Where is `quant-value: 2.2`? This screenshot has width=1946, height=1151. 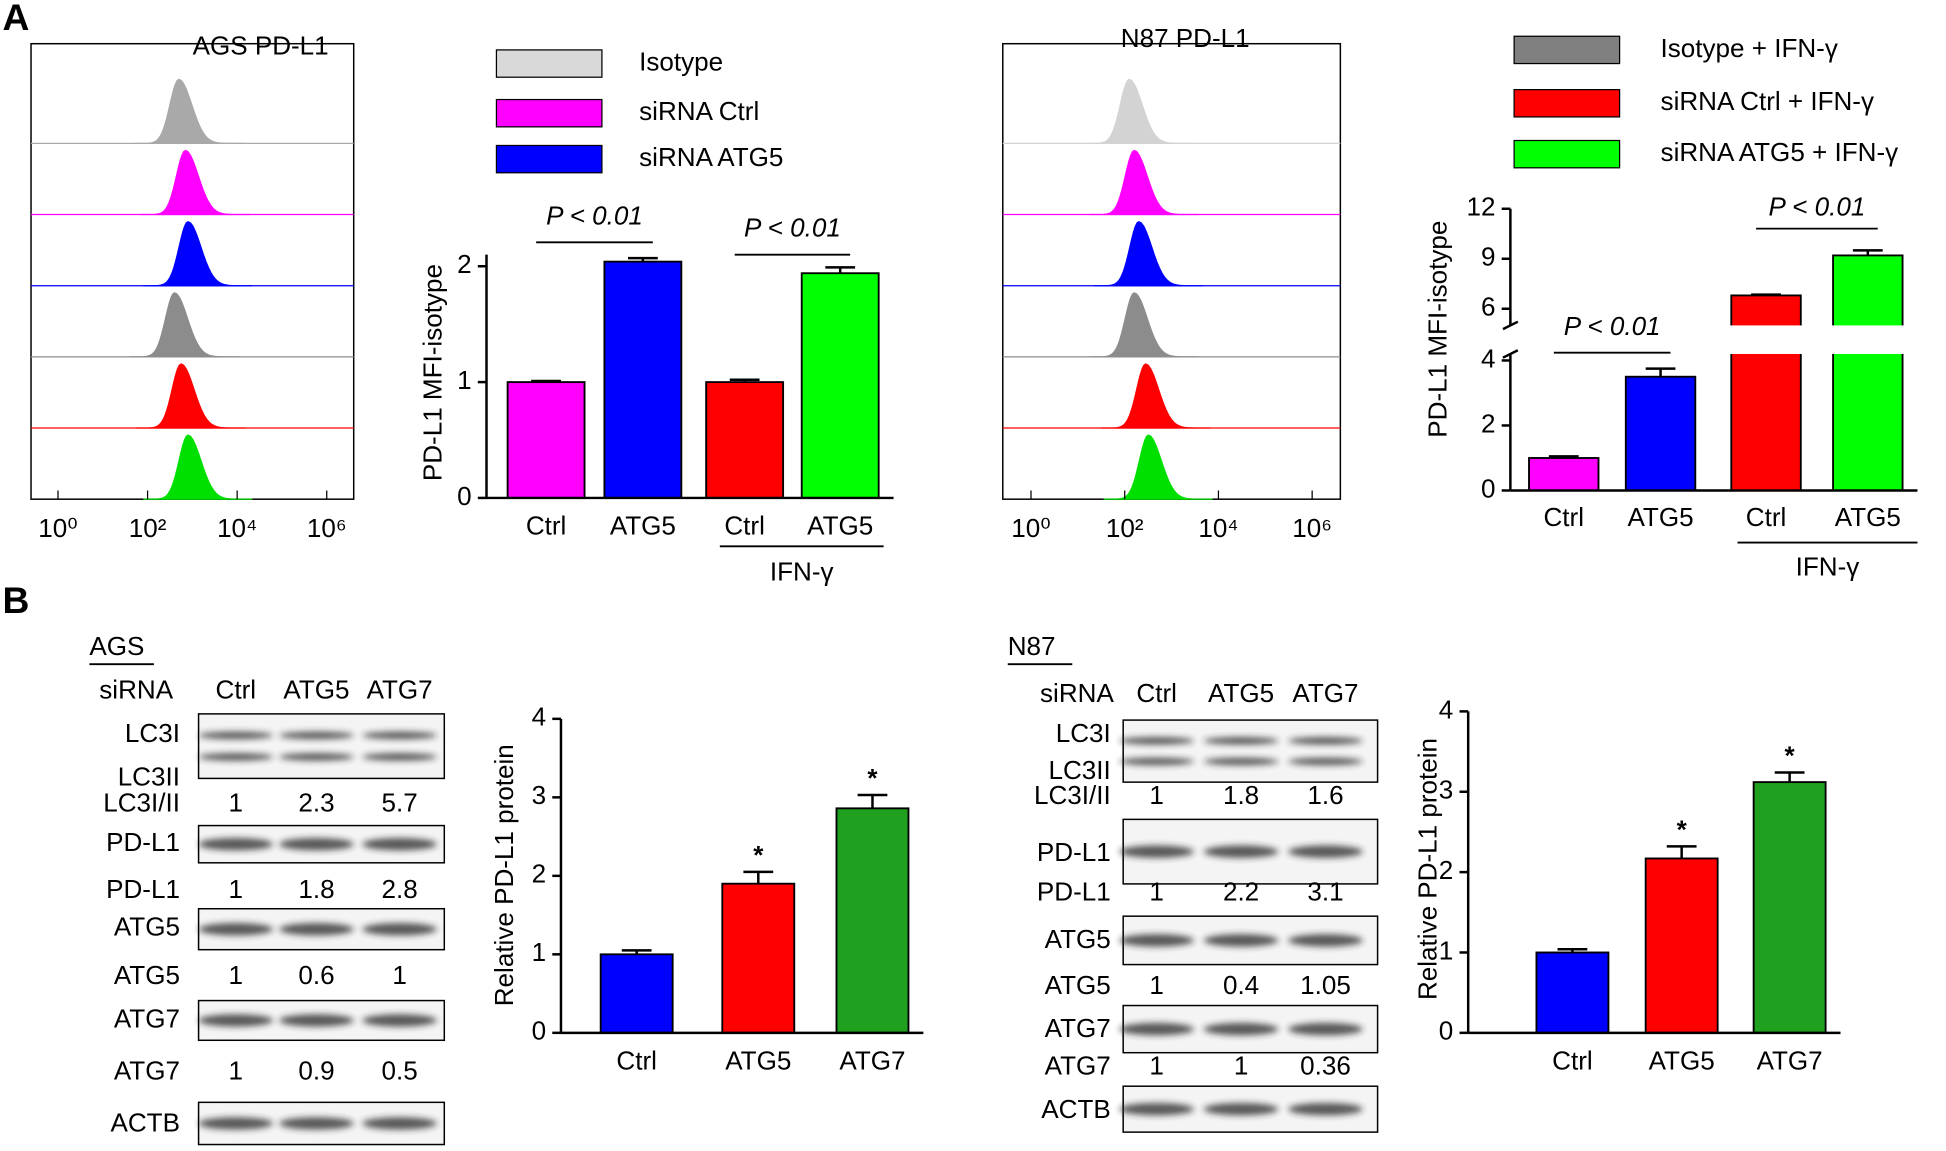
quant-value: 2.2 is located at coordinates (1241, 892).